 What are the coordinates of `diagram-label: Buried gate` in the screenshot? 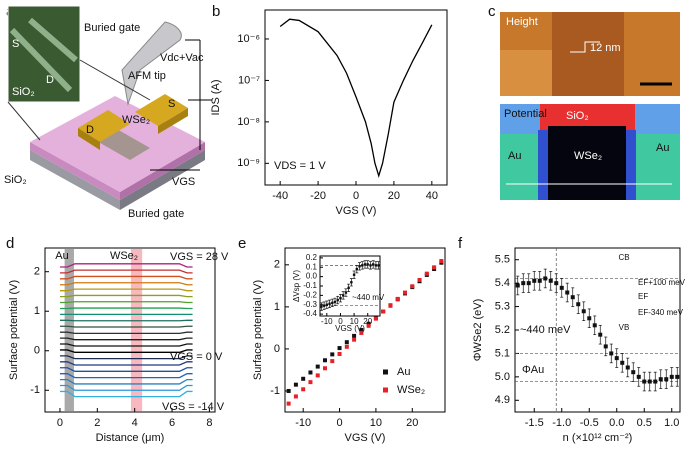 It's located at (112, 28).